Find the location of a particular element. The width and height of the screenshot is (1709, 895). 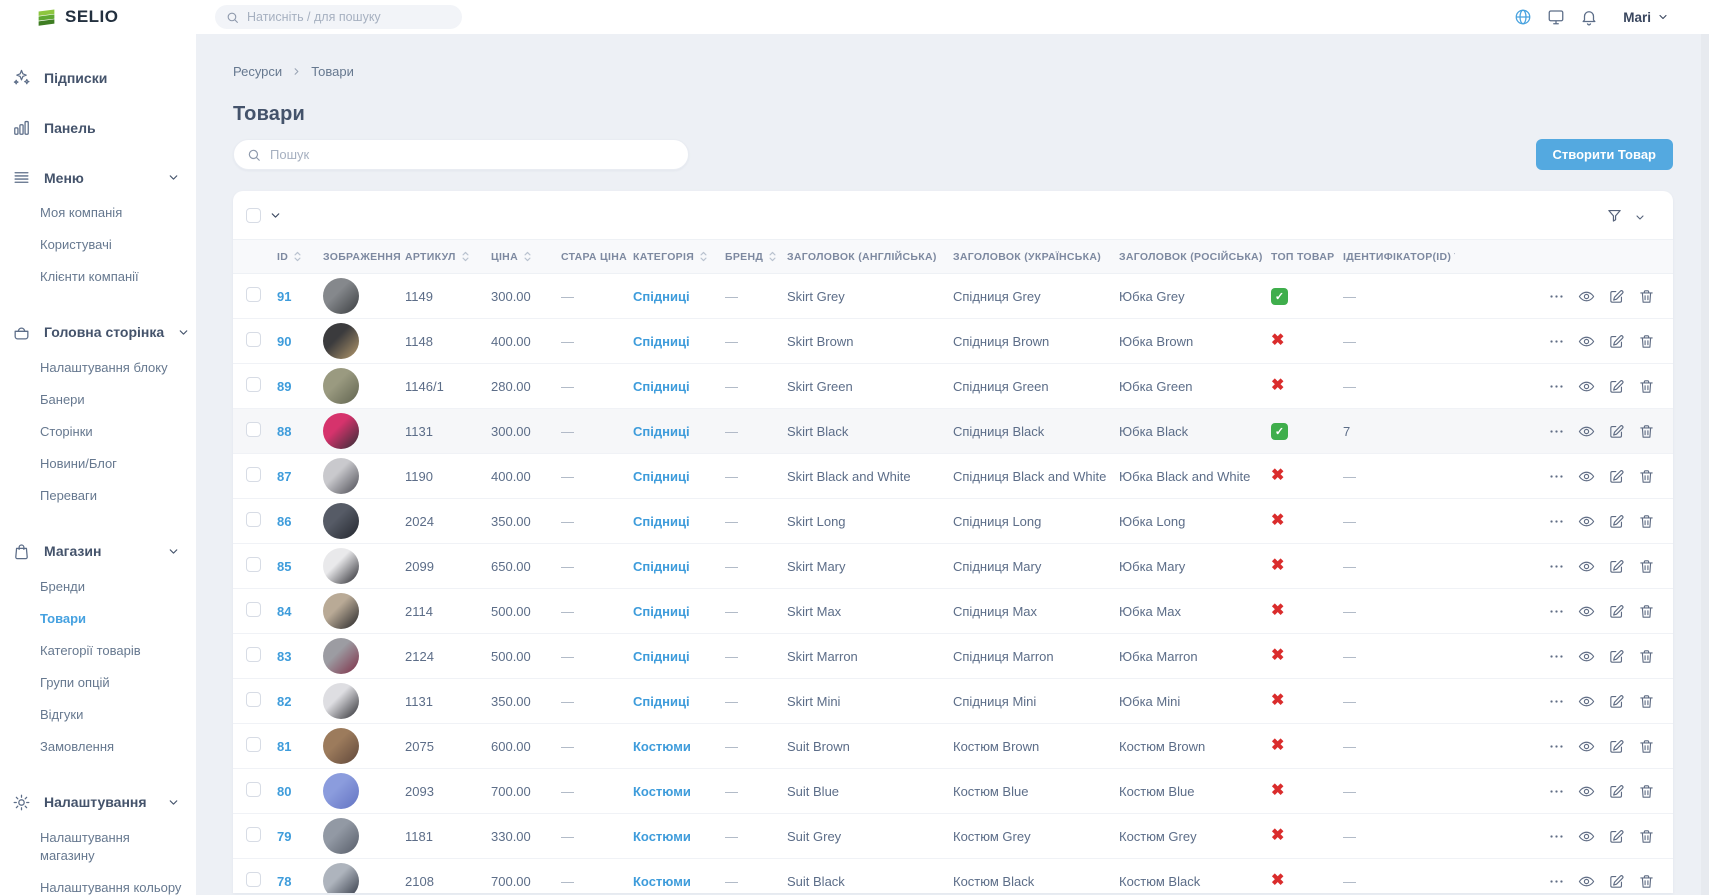

globe-icon is located at coordinates (1523, 17).